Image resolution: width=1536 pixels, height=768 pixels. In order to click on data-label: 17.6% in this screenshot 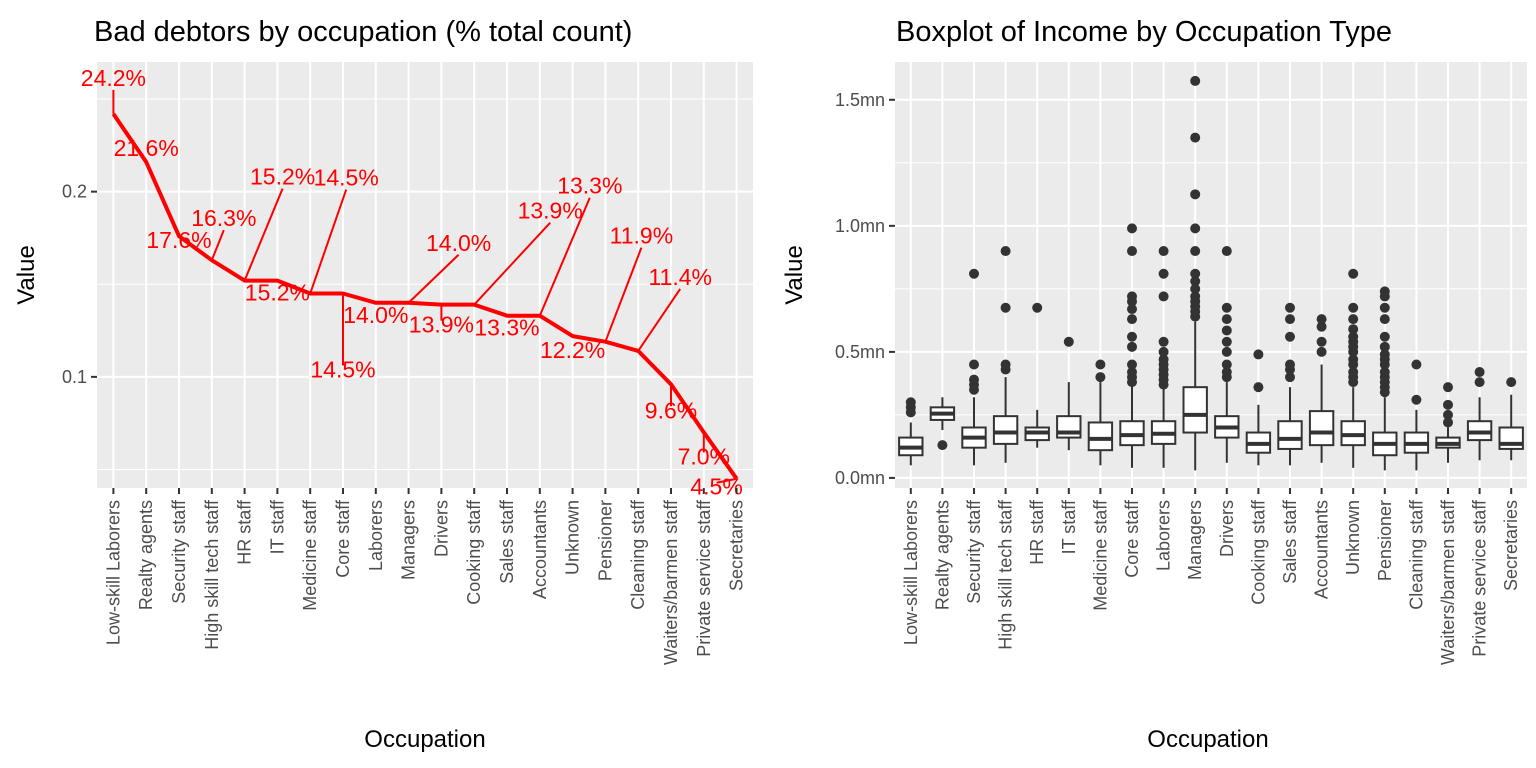, I will do `click(178, 240)`.